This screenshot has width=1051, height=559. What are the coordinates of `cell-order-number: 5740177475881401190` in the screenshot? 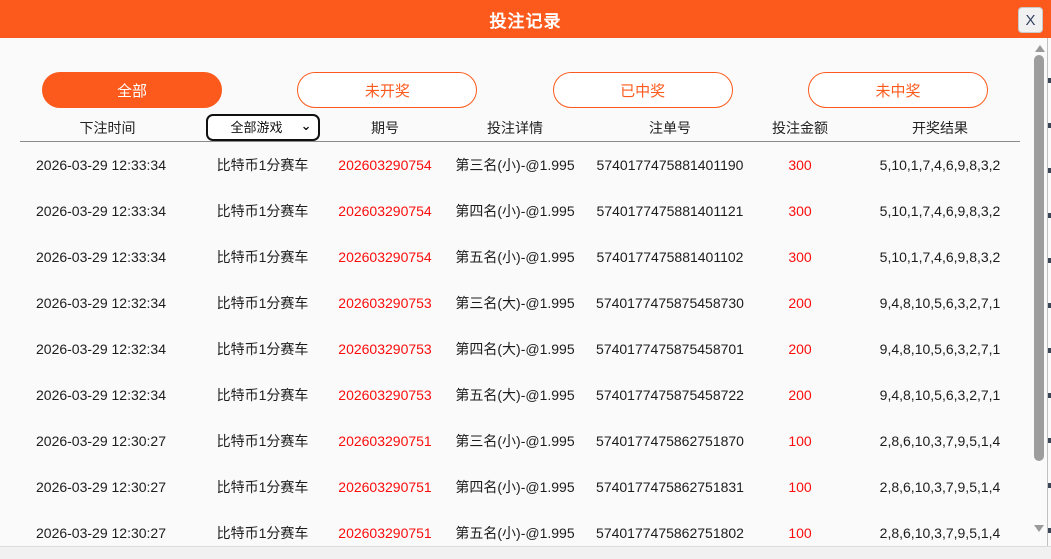 It's located at (670, 165).